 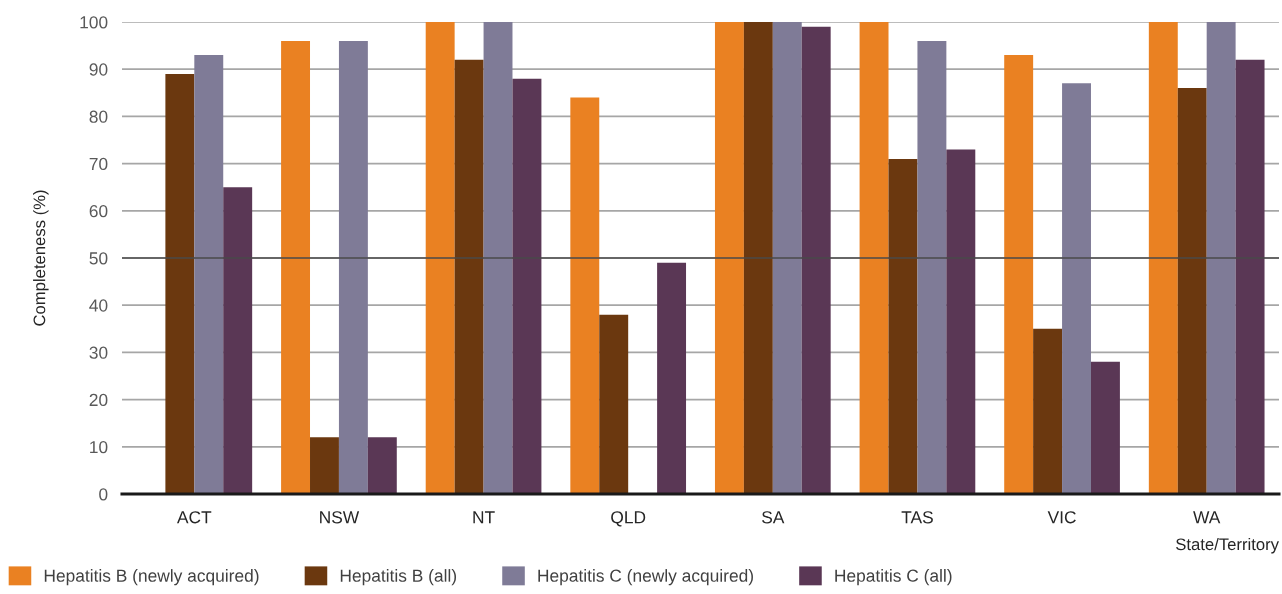 What do you see at coordinates (194, 517) in the screenshot?
I see `x-tick-label: ACT` at bounding box center [194, 517].